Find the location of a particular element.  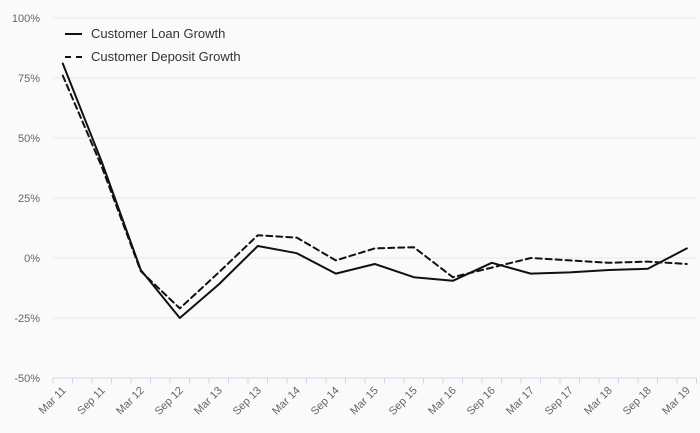

x-tick-label: Mar 16 is located at coordinates (442, 401).